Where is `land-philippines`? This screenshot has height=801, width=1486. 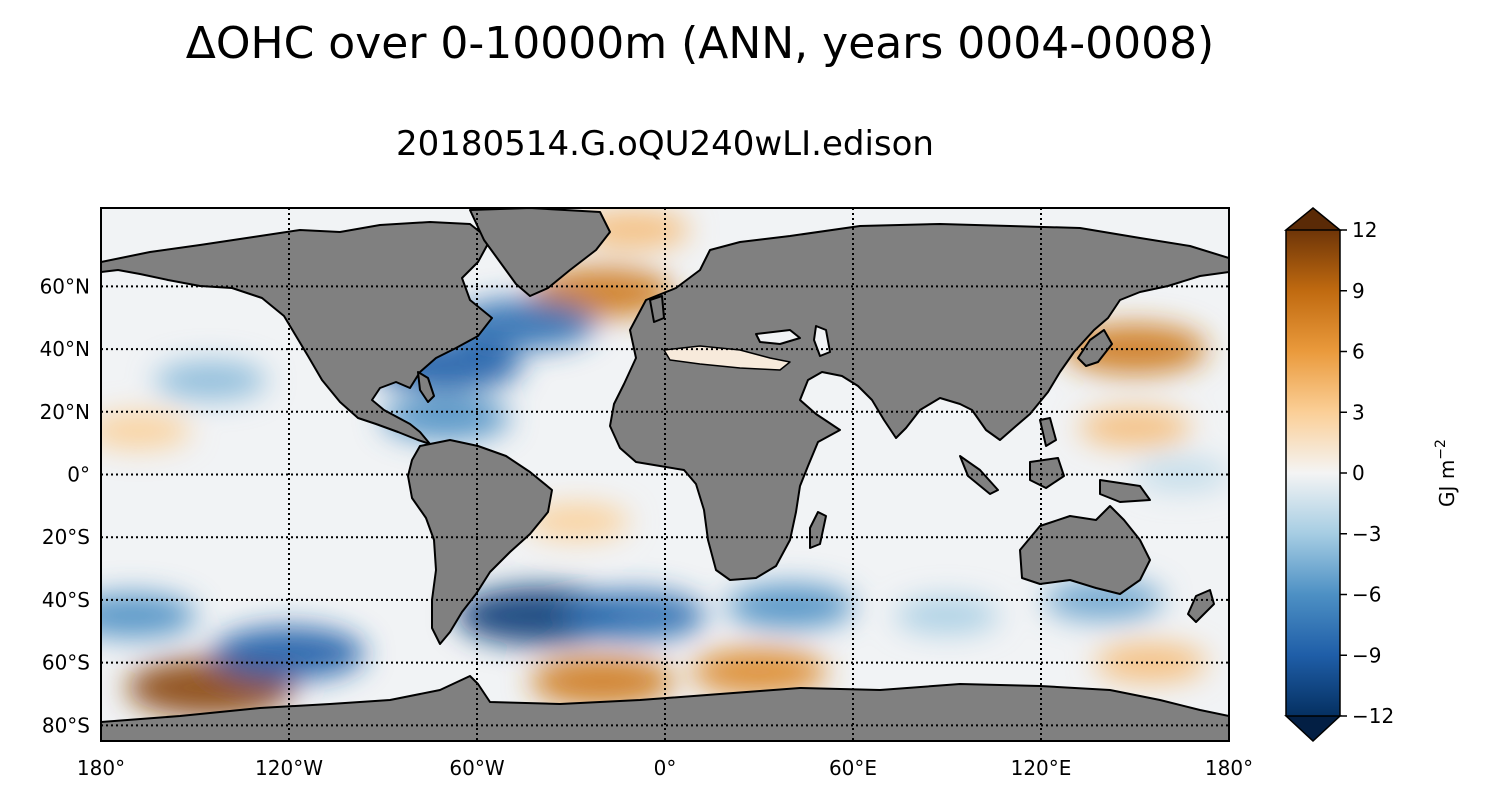
land-philippines is located at coordinates (1048, 432).